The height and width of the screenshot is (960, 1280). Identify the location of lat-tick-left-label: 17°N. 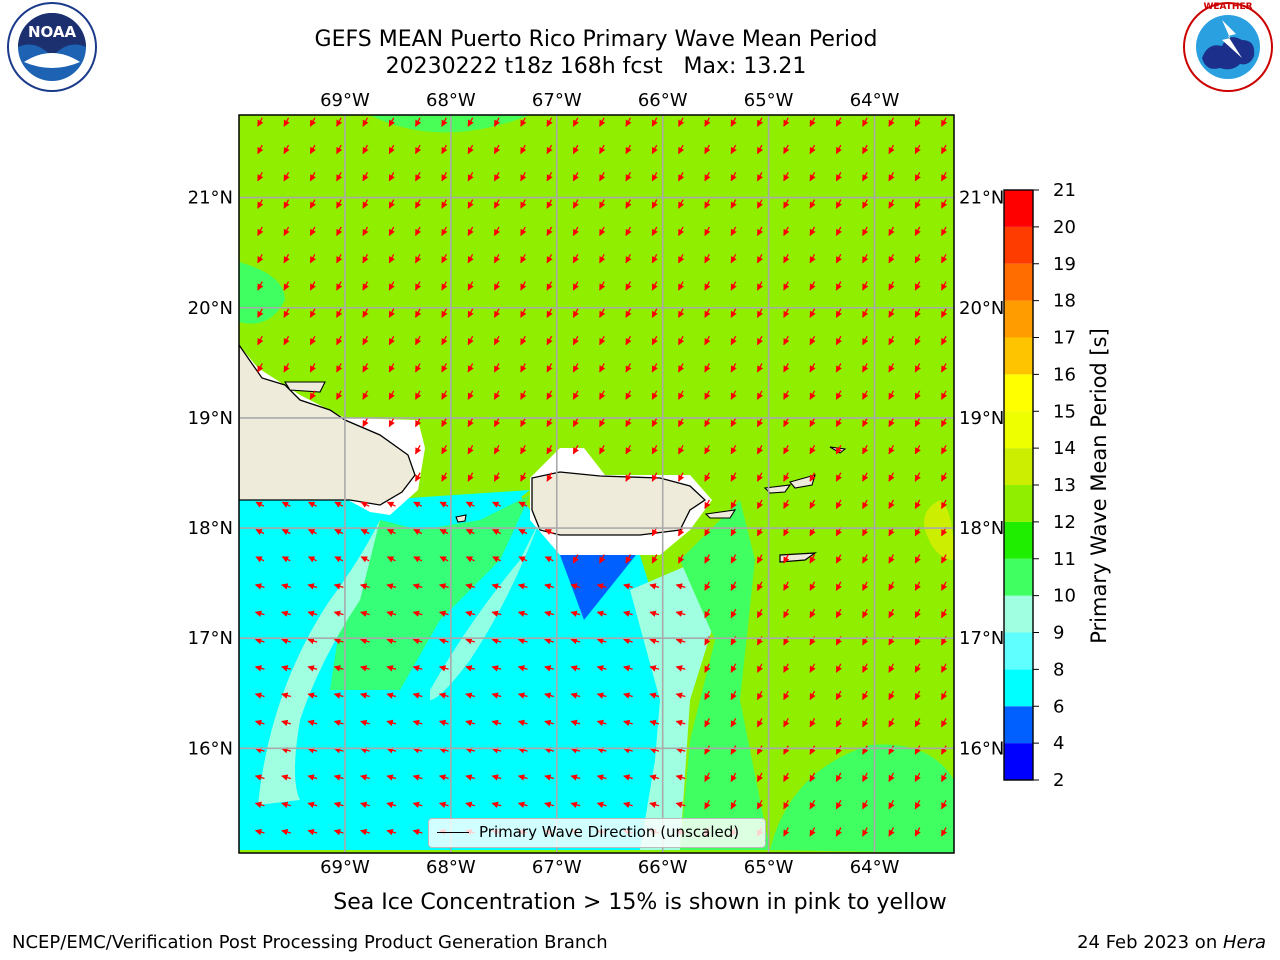
(210, 638).